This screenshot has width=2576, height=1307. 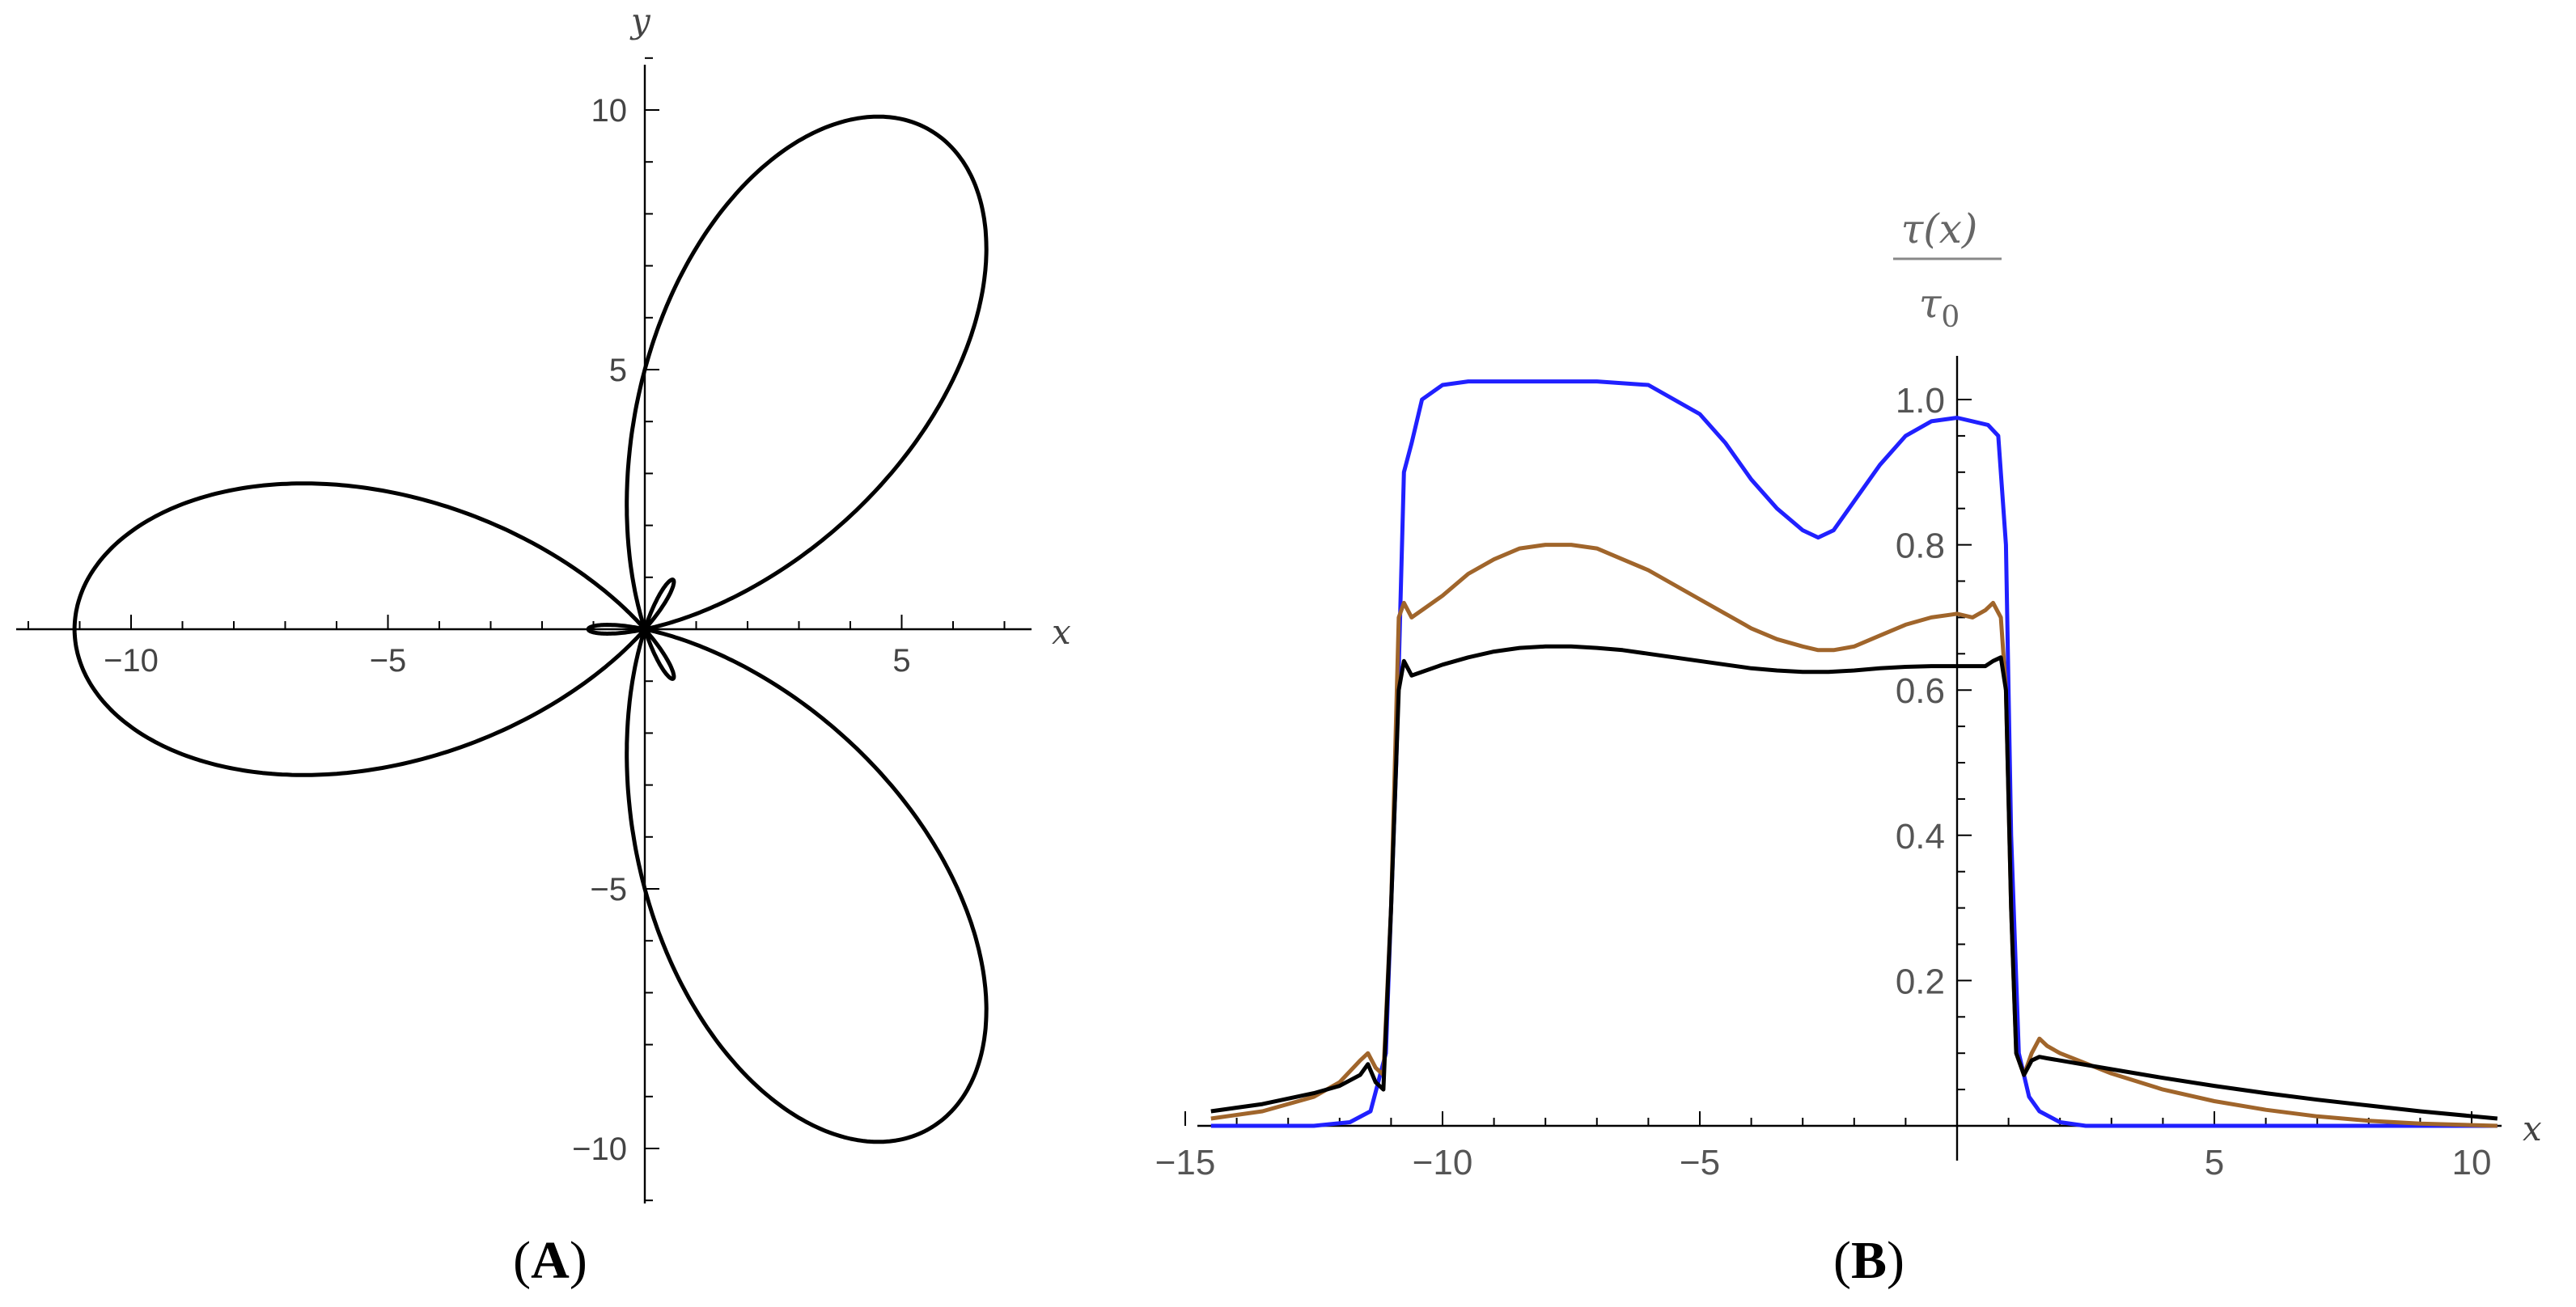 I want to click on panel-a-y-tick-label: 10, so click(x=609, y=111).